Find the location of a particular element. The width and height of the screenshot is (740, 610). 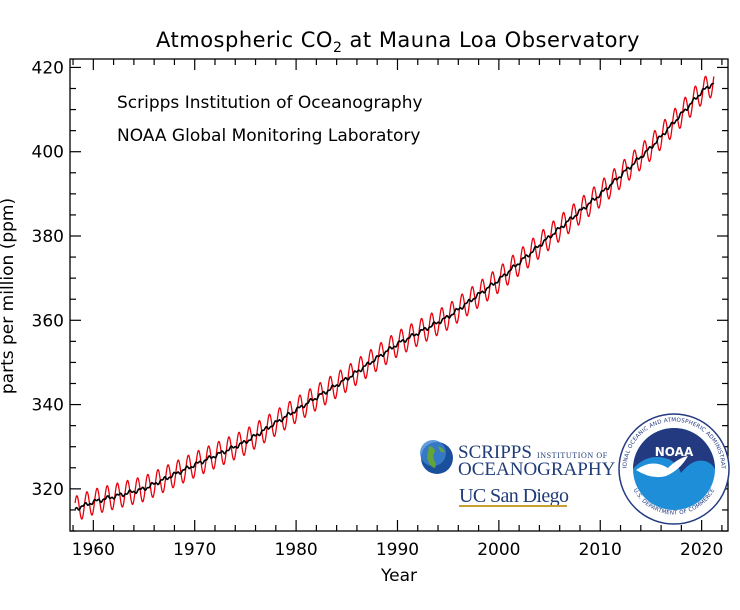

y-tick-label: 320 is located at coordinates (48, 490).